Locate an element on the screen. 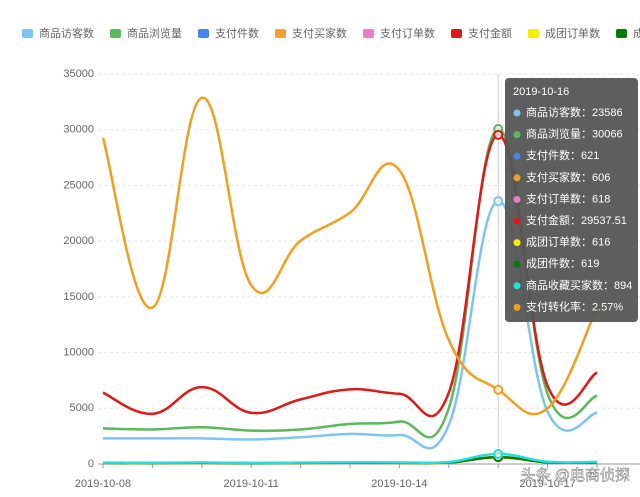  legend-label: 商品浏览量 is located at coordinates (154, 33).